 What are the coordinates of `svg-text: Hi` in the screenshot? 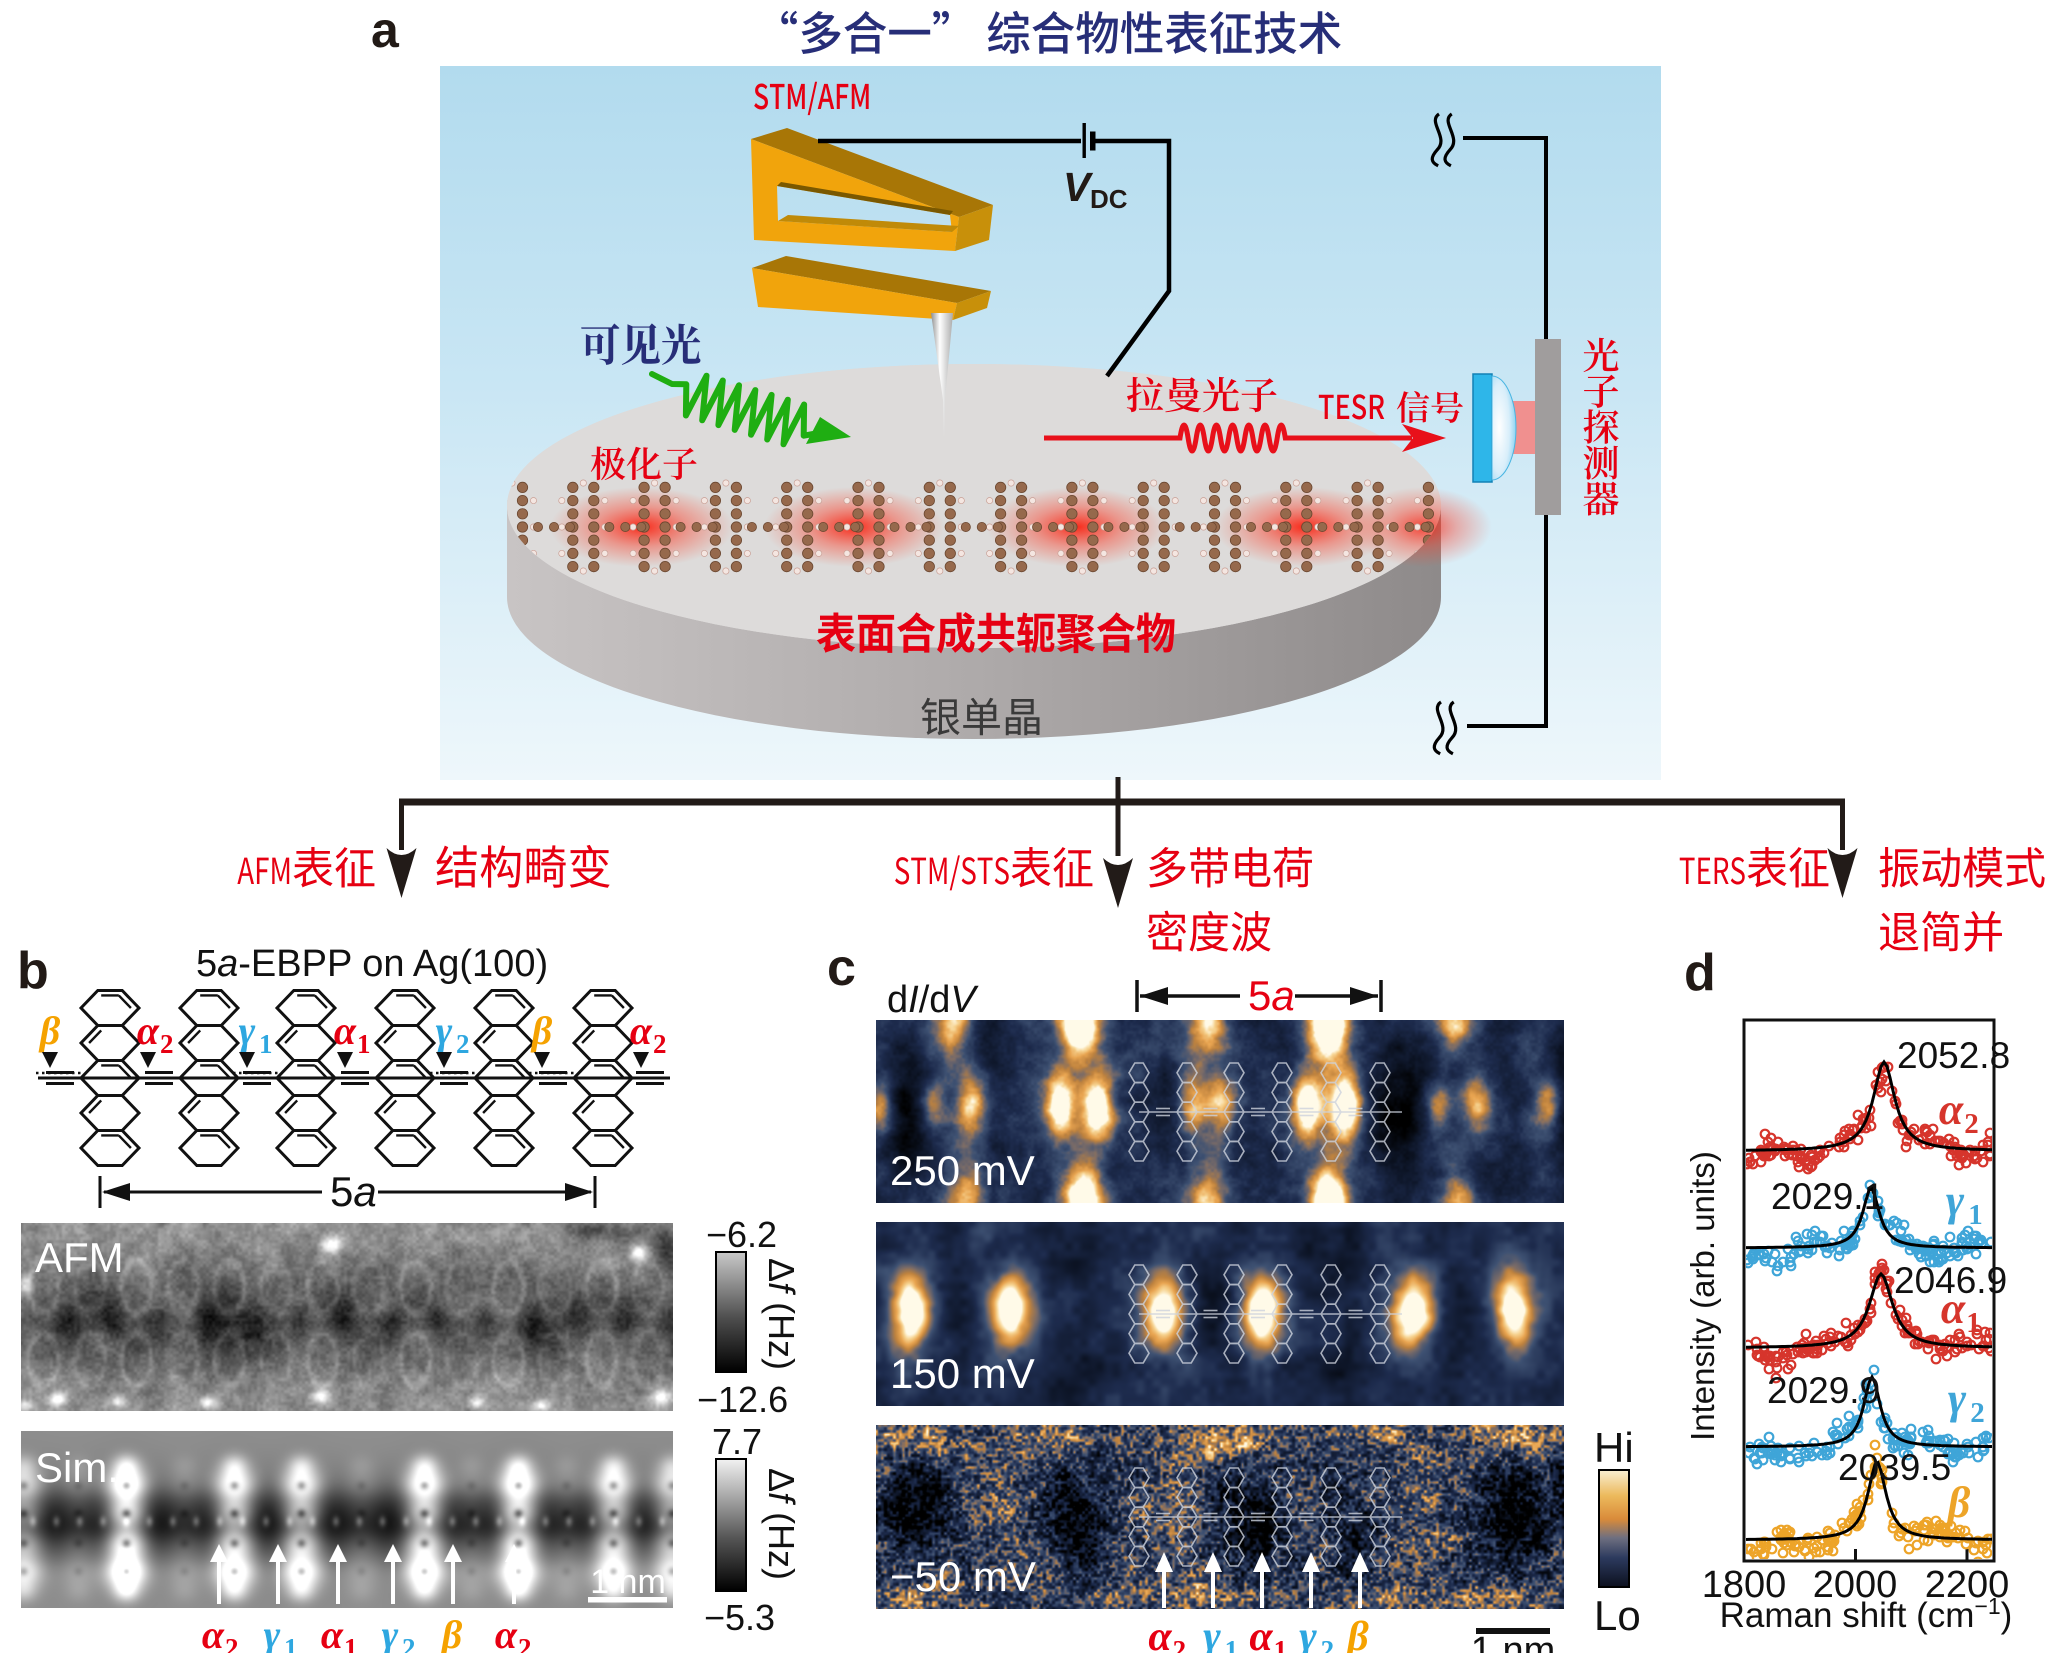 It's located at (1614, 1447).